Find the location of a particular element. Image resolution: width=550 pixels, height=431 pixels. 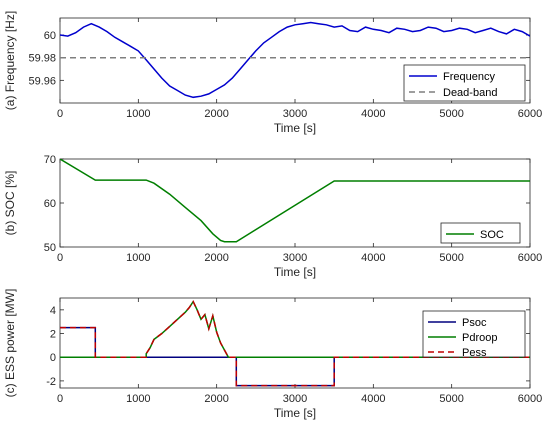

legend: Psoc Pdroop Pess is located at coordinates (474, 334).